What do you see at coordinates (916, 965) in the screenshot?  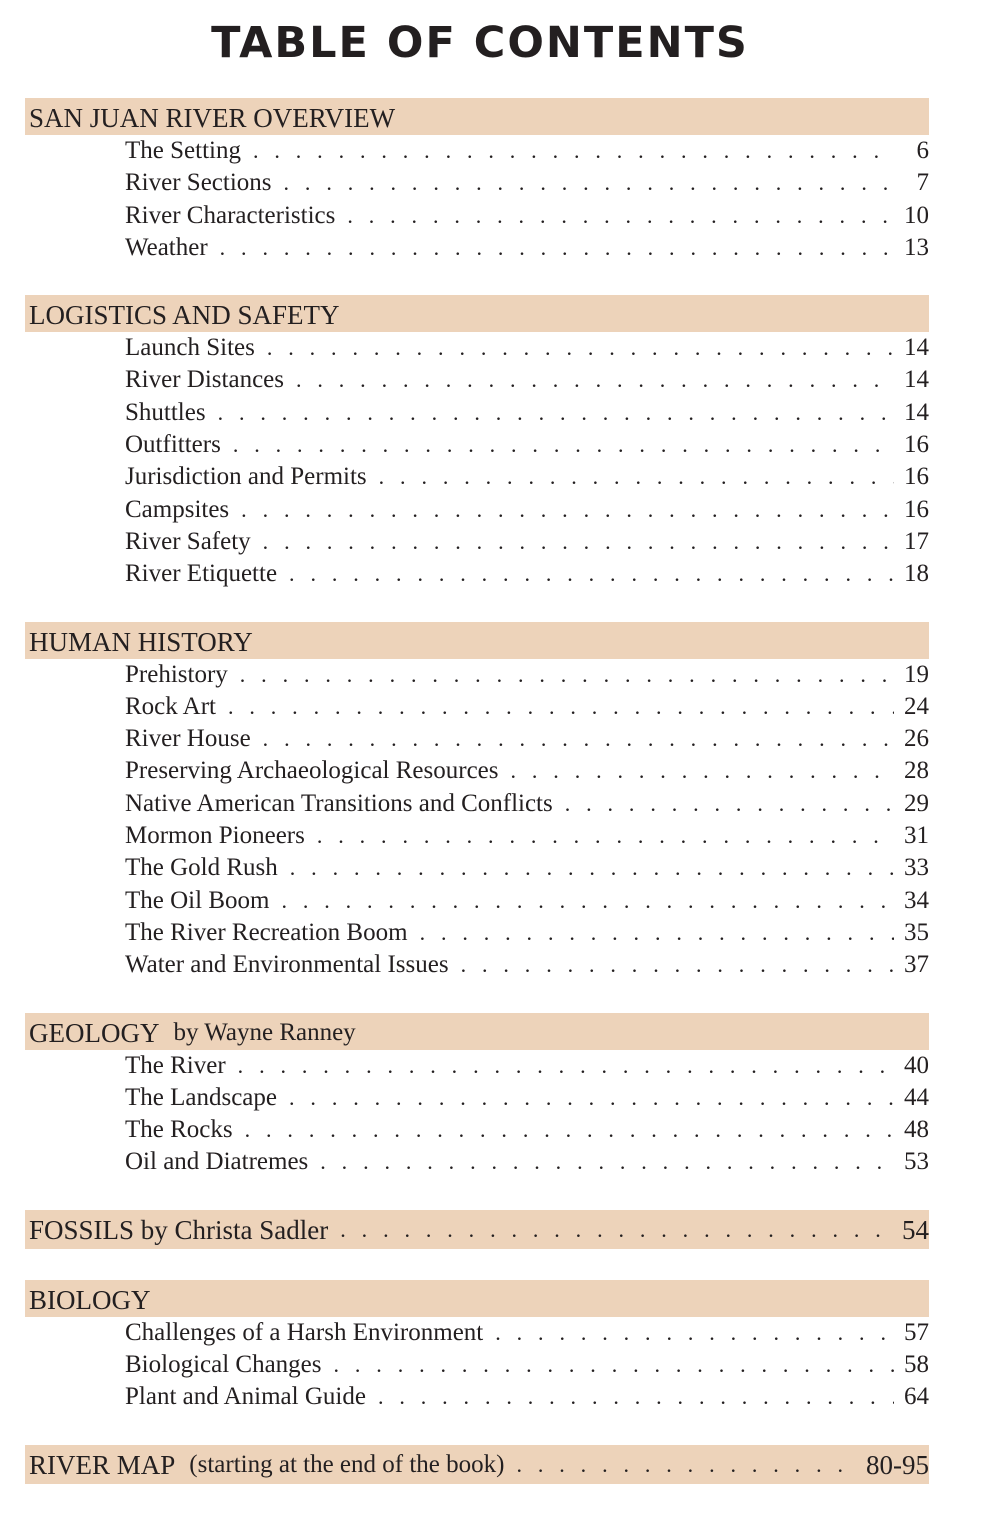 I see `page-number: 37` at bounding box center [916, 965].